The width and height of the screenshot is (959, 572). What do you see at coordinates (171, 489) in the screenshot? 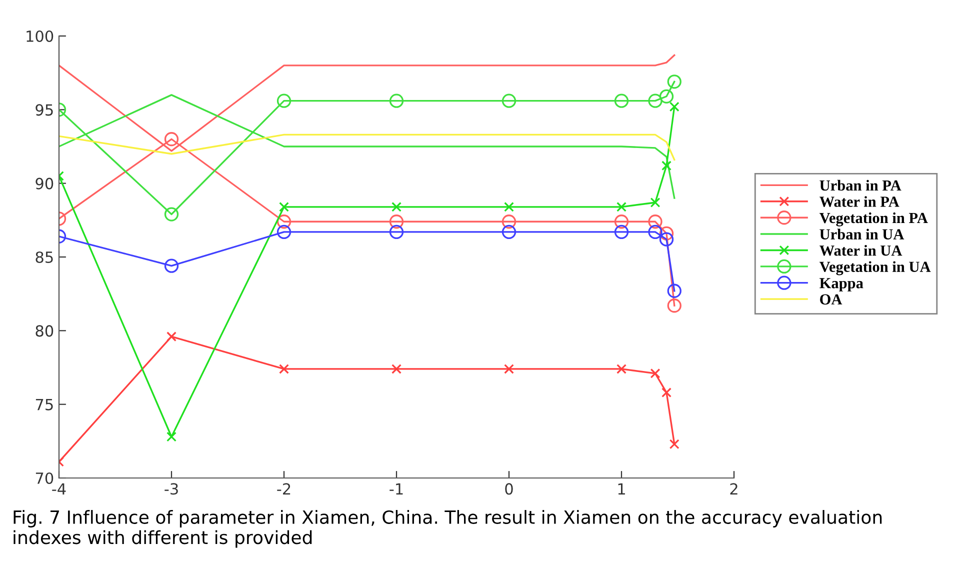
I see `x-tick-label: -3` at bounding box center [171, 489].